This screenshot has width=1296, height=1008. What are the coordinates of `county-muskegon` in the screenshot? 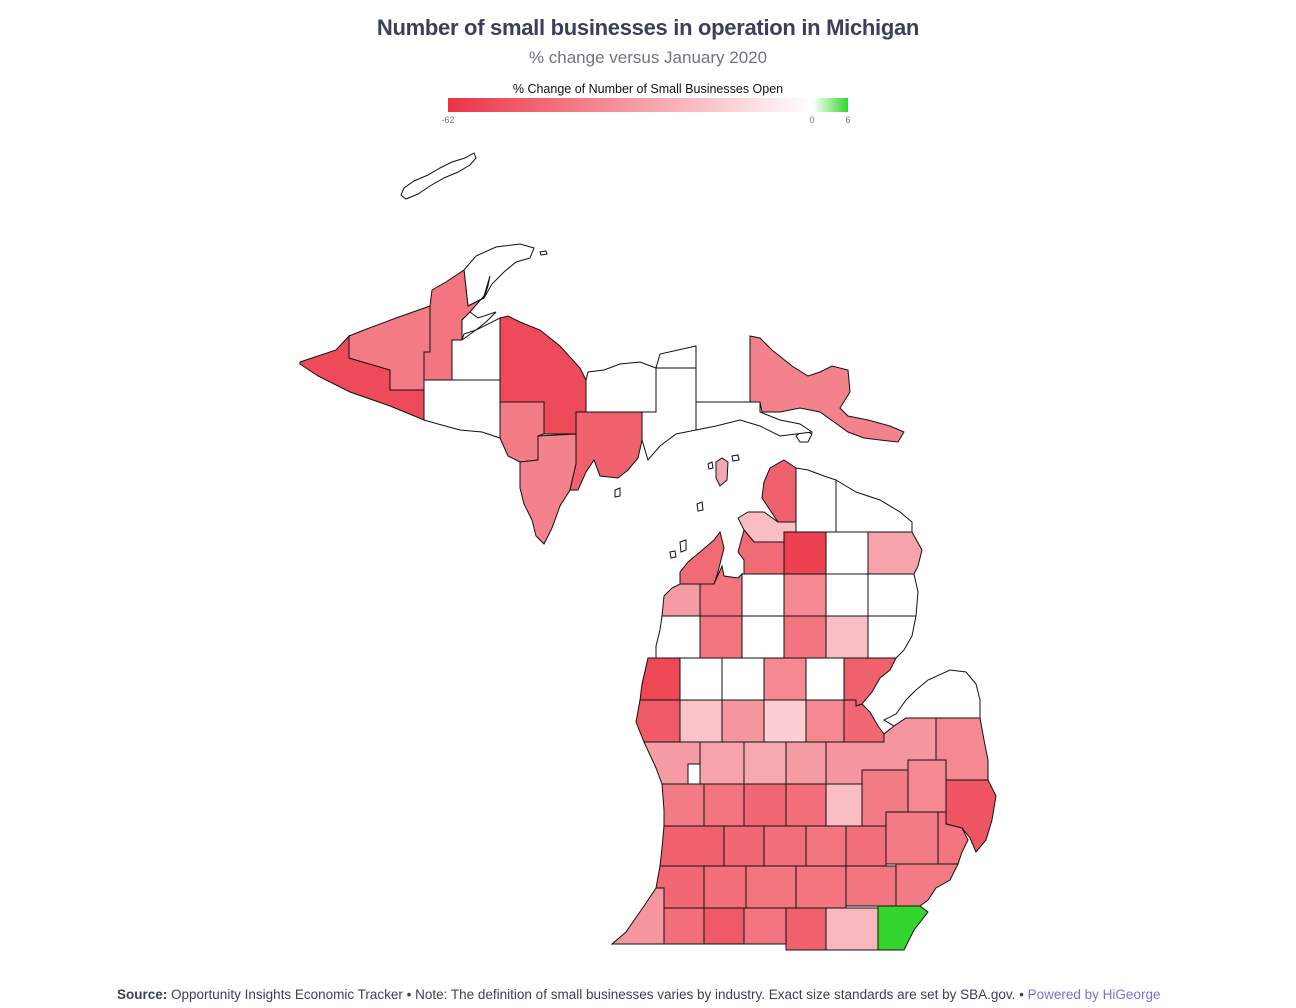 It's located at (672, 763).